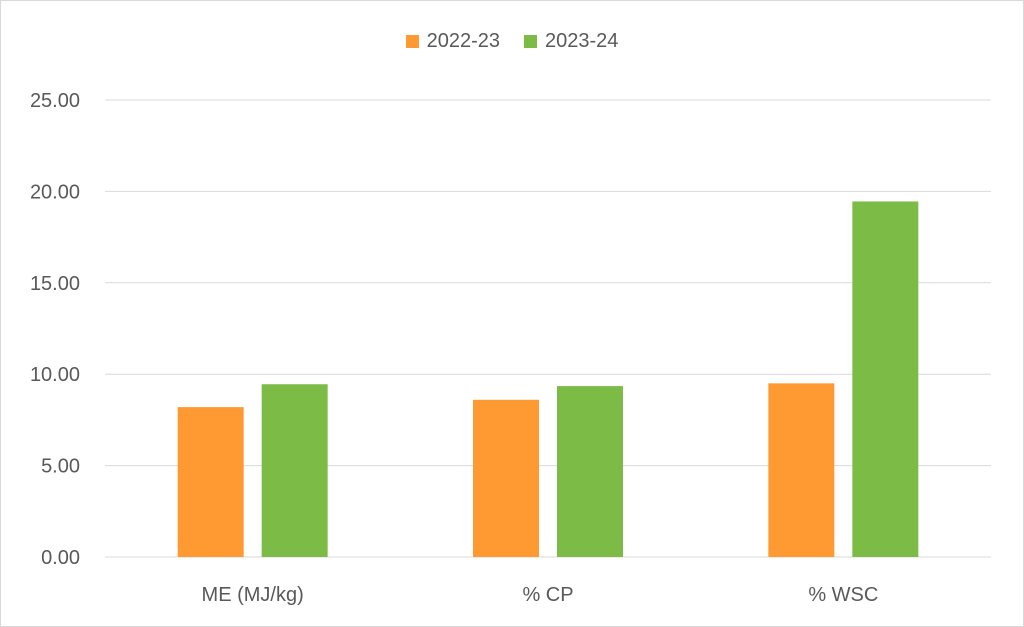 Image resolution: width=1024 pixels, height=627 pixels. I want to click on y-axis: 0.00 5.00 10.00 15.00 20.00 25.00, so click(55, 329).